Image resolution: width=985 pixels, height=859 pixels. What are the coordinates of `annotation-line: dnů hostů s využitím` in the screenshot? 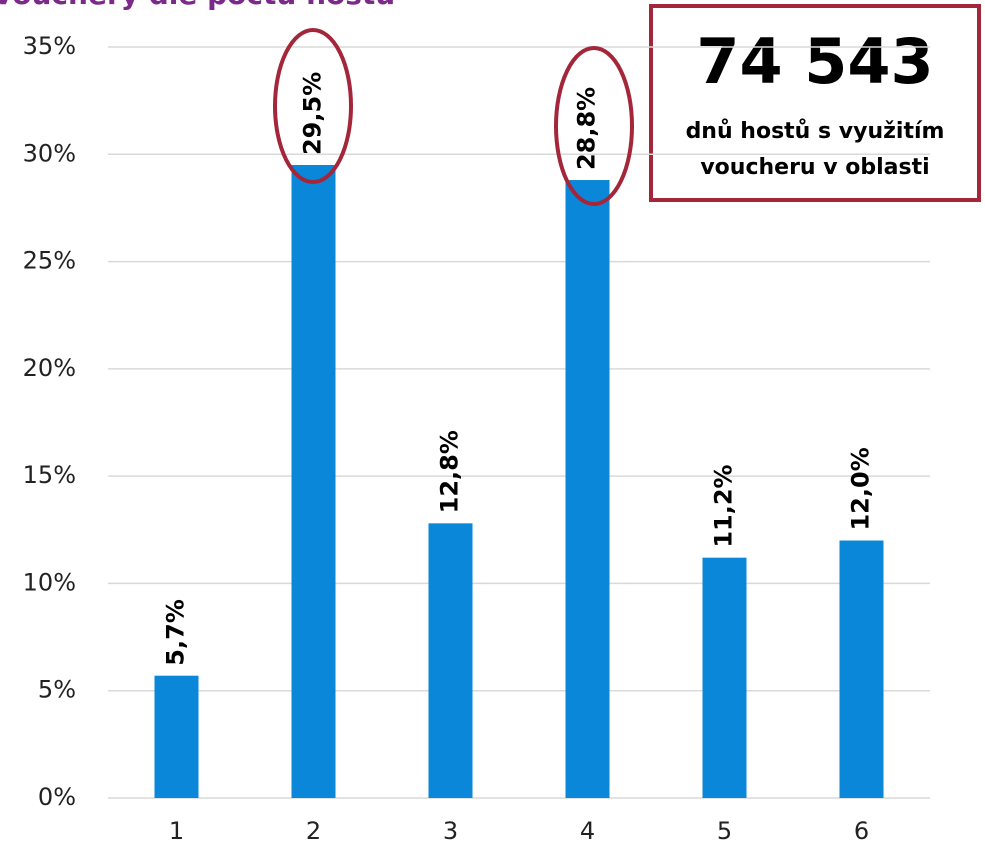 It's located at (815, 131).